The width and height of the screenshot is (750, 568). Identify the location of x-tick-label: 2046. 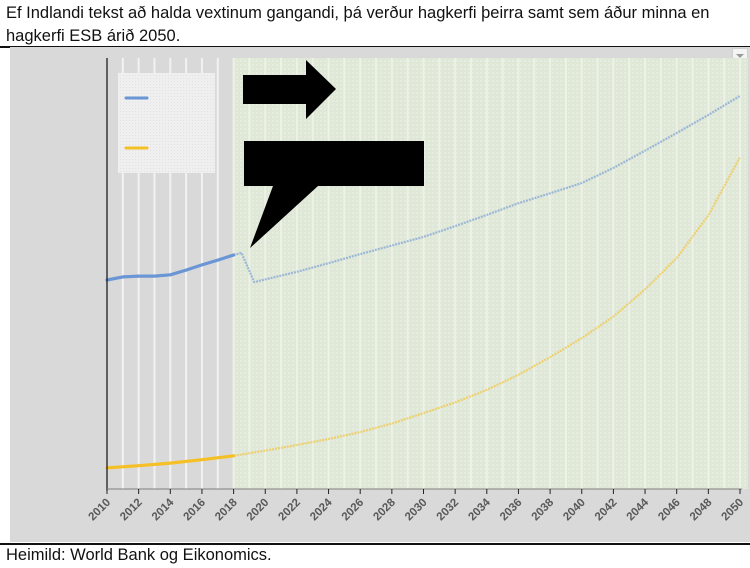
(669, 510).